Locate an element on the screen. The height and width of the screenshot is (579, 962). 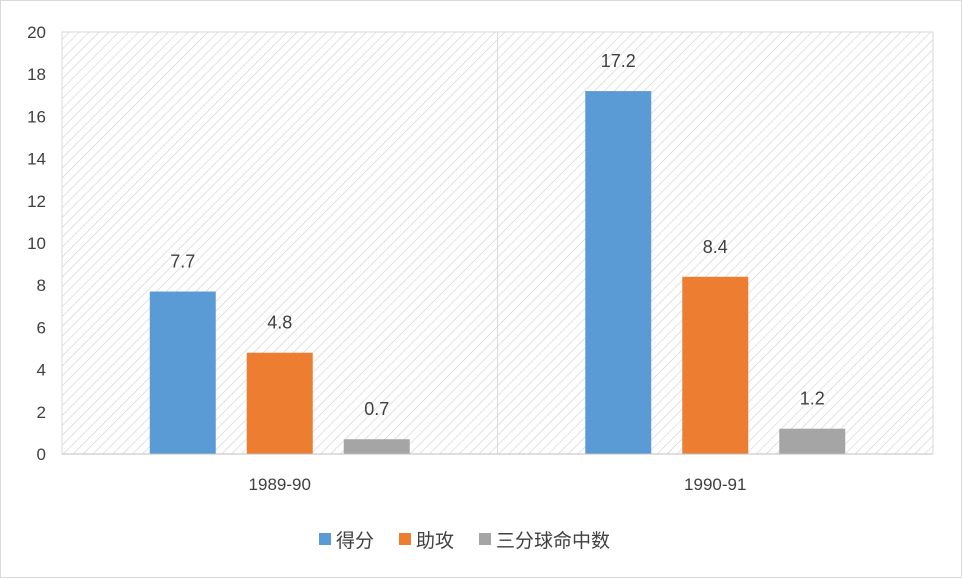
legend: 得分 助攻 三分球命中数 is located at coordinates (464, 541).